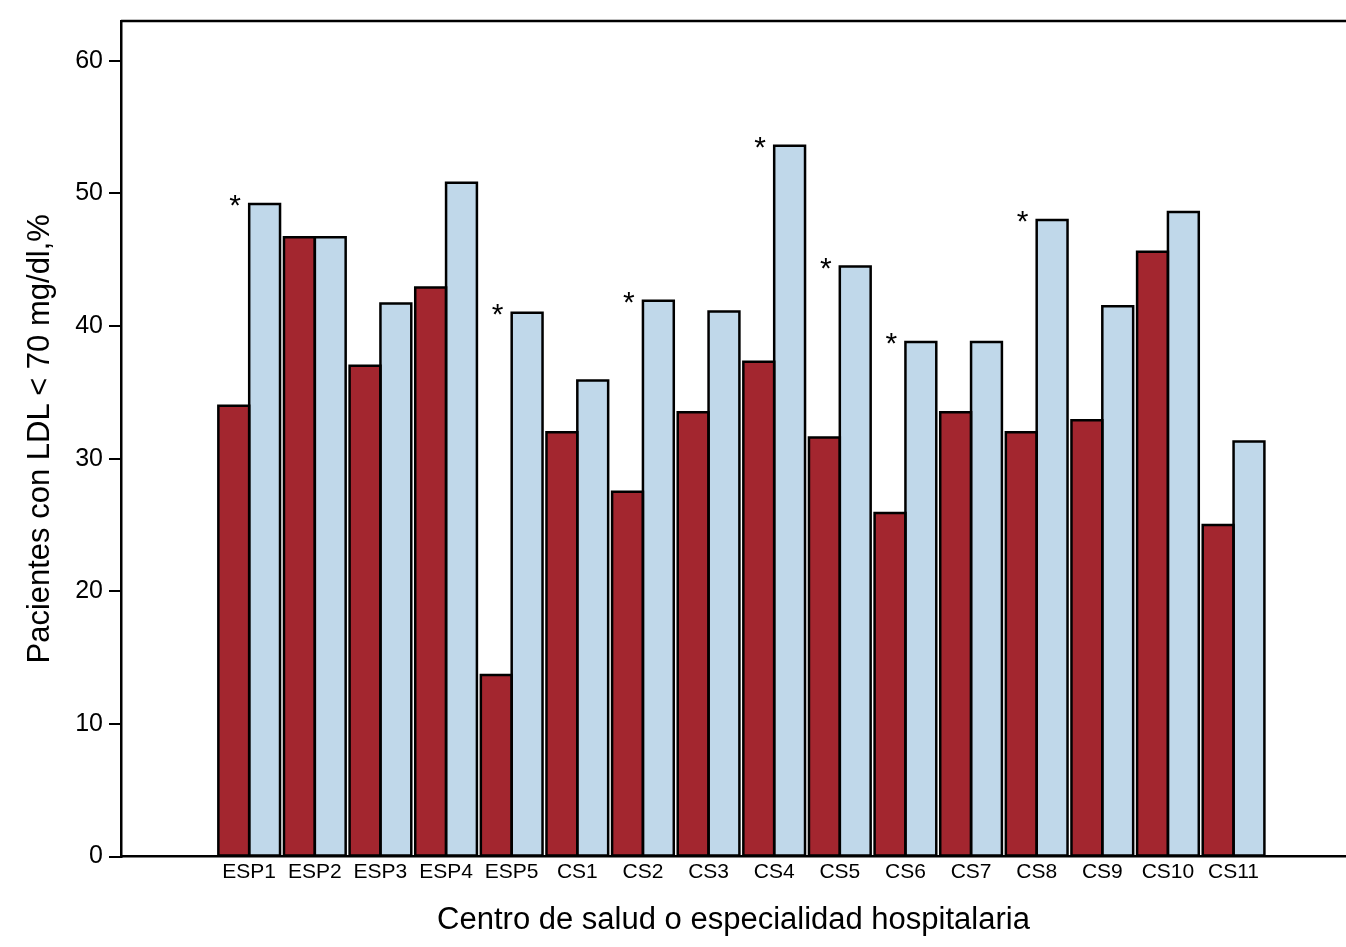 This screenshot has height=947, width=1346. I want to click on y-tick-label: 0, so click(96, 854).